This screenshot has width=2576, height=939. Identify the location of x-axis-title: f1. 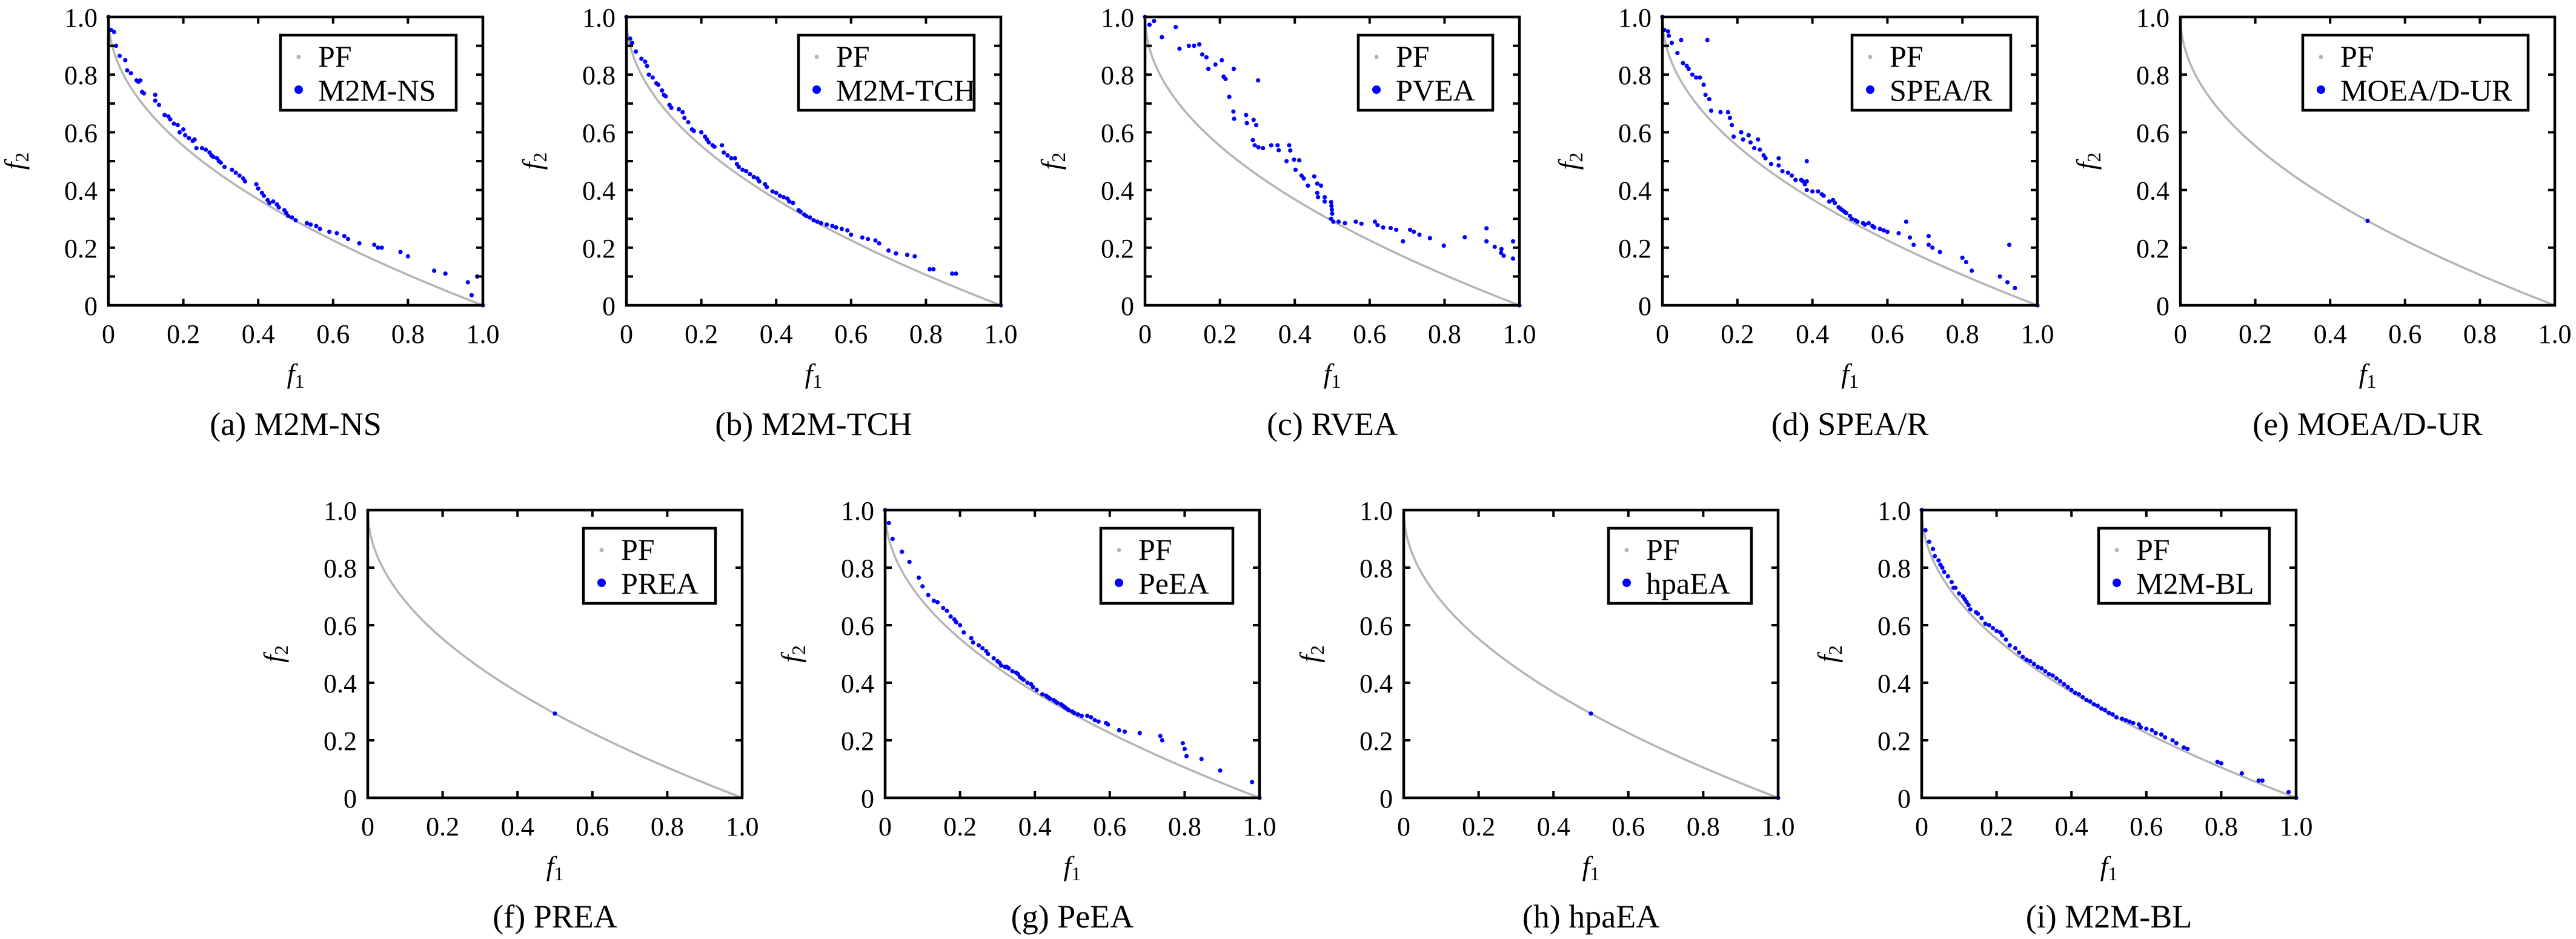
(1591, 868).